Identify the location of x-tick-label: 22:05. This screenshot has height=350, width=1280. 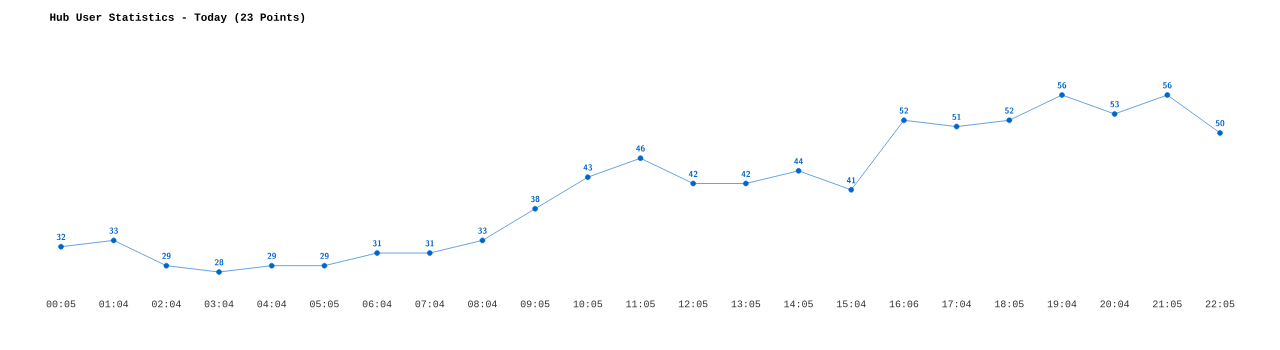
(1220, 304).